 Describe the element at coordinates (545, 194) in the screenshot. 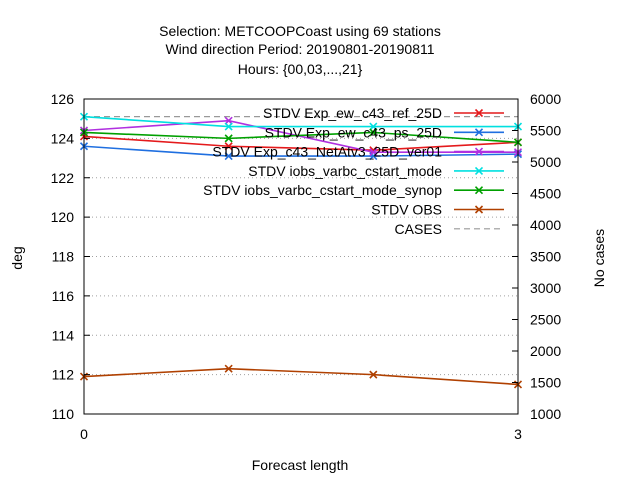

I see `y2-tick-label: 4500` at that location.